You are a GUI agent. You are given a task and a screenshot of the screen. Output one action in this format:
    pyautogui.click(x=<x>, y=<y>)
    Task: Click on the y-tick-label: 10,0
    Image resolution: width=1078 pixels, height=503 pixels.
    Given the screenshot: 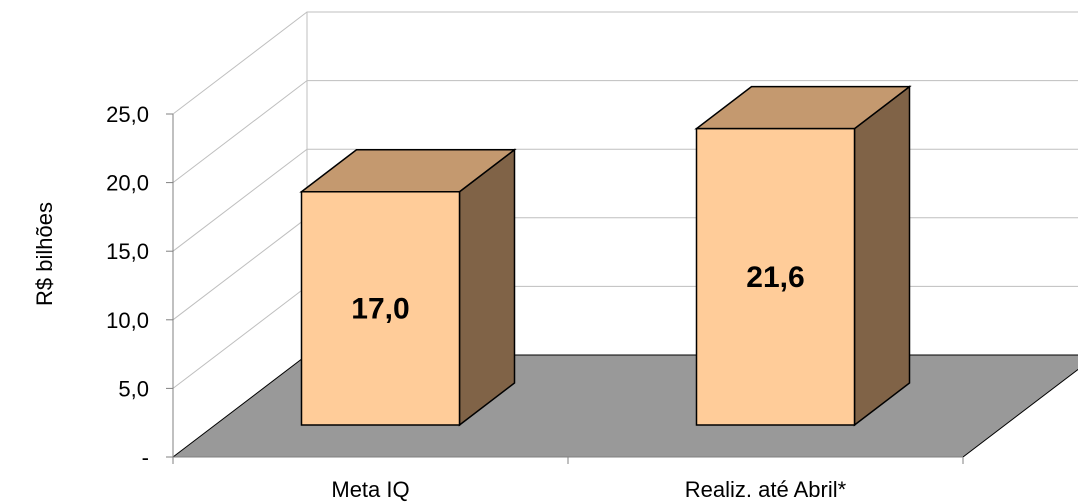 What is the action you would take?
    pyautogui.click(x=127, y=320)
    